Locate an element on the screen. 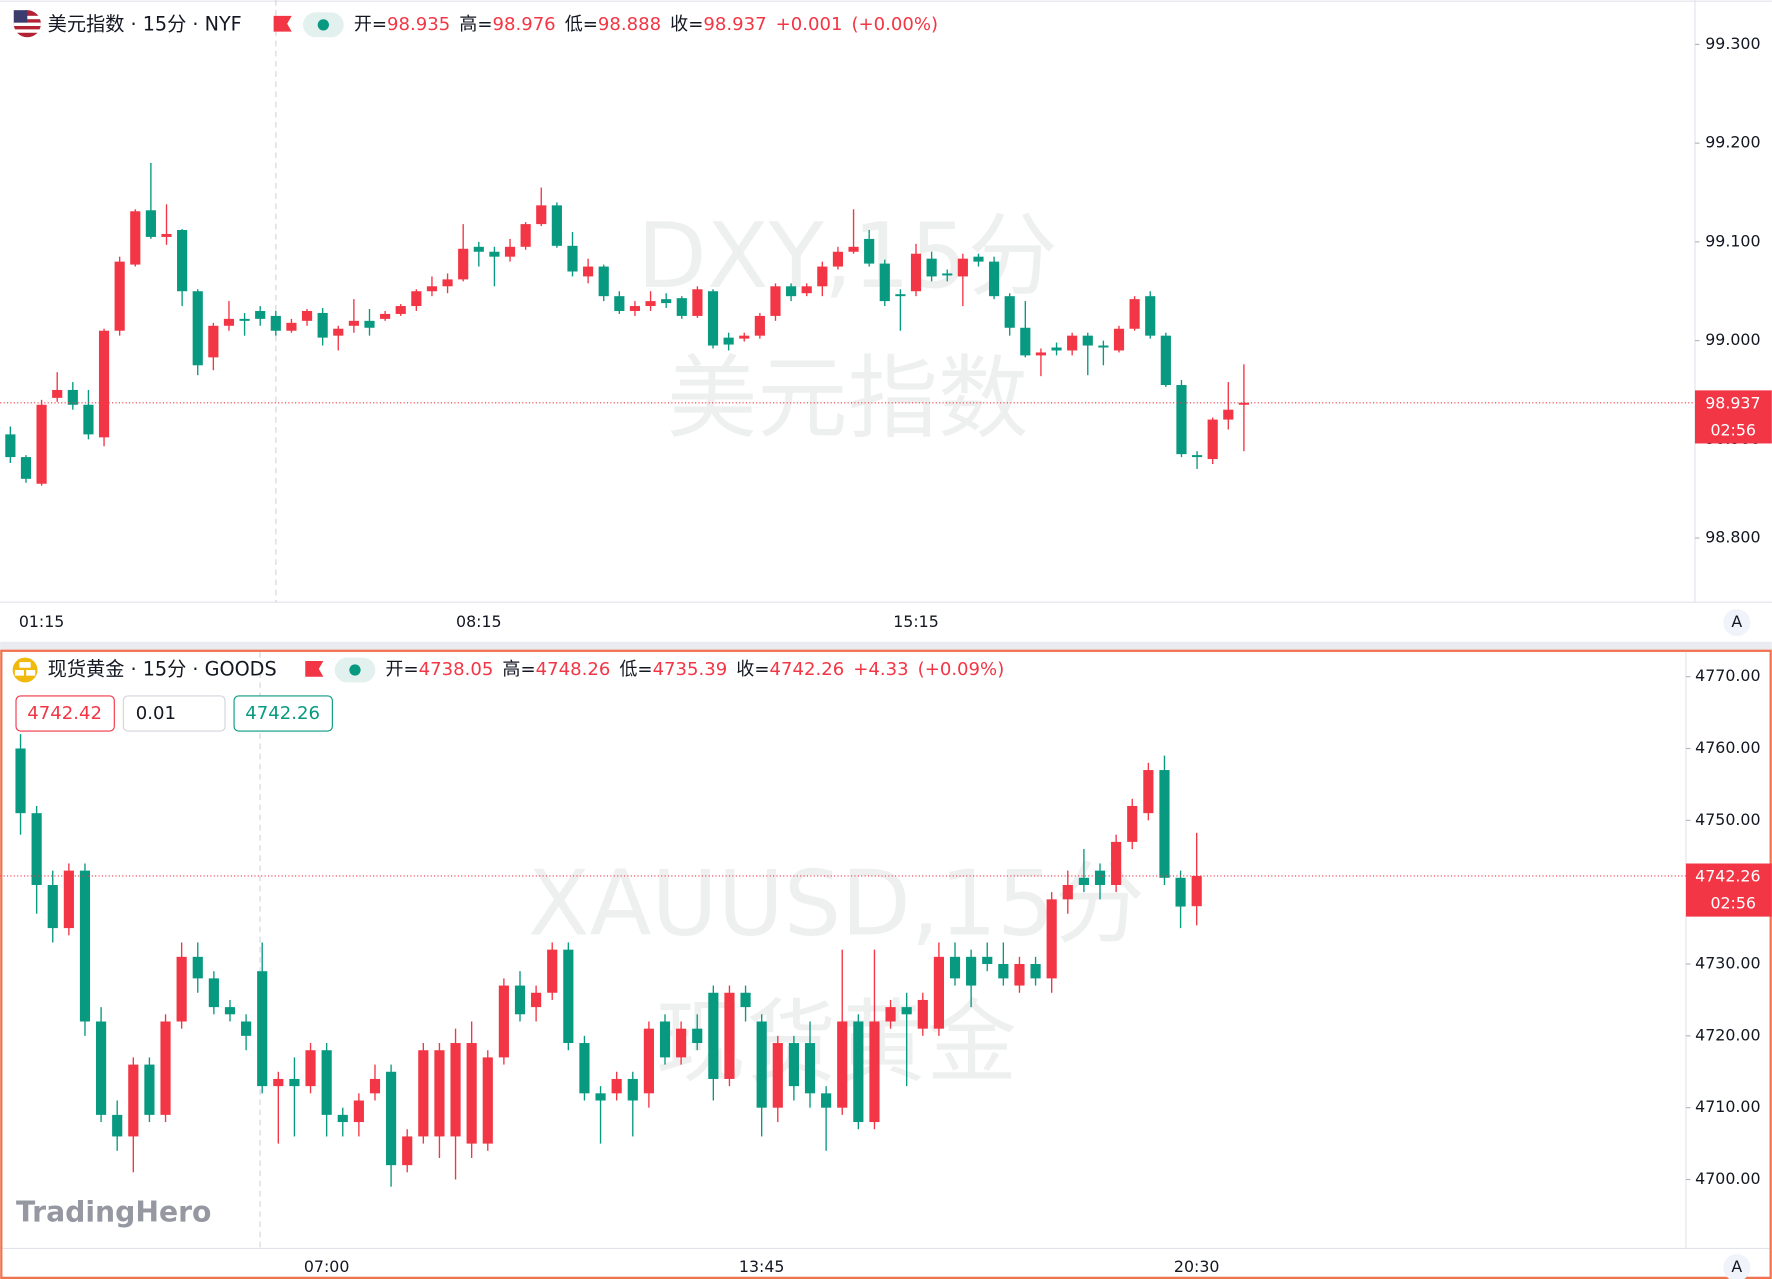  legend-change: +4.33 is located at coordinates (880, 669).